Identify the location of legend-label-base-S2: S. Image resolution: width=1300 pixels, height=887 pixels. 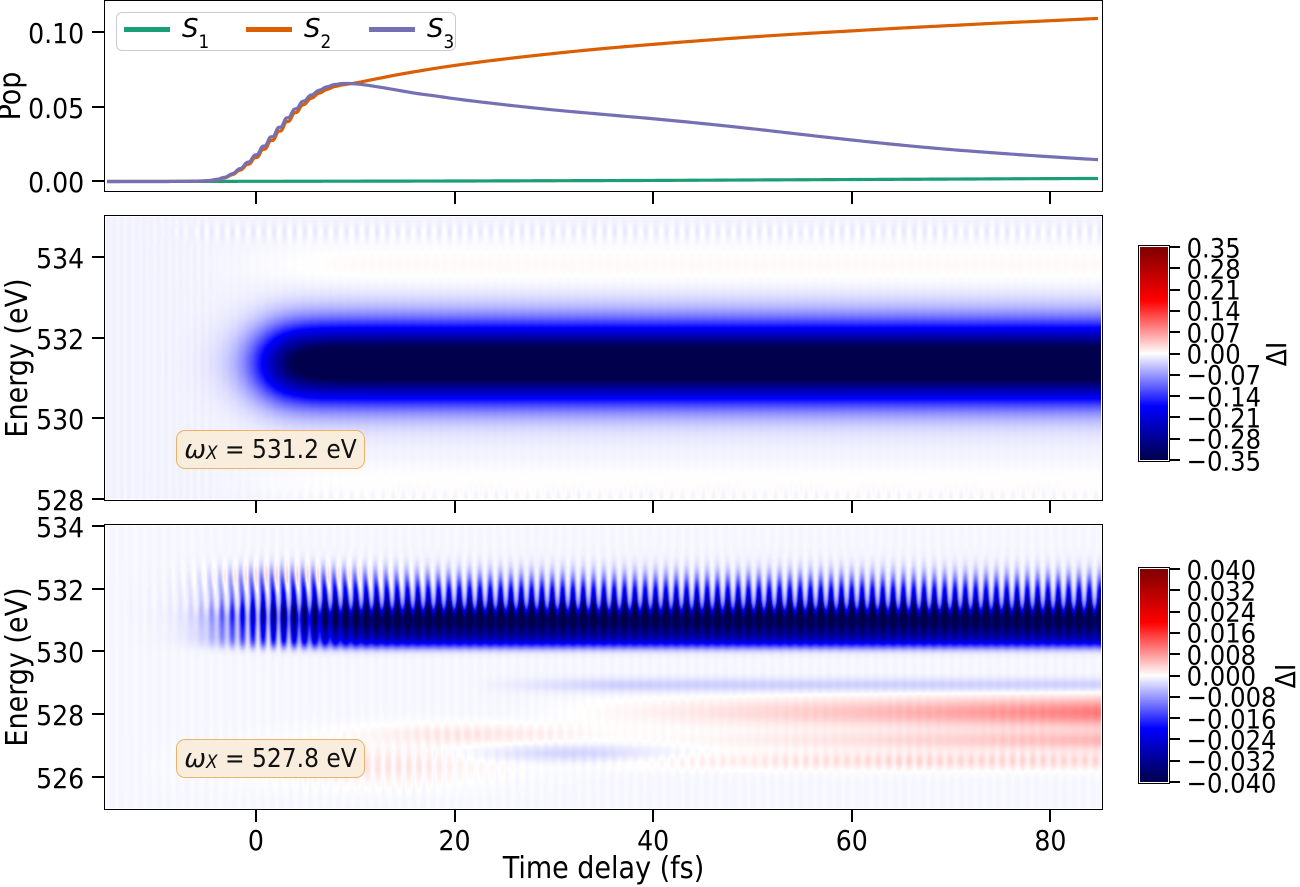
(312, 29).